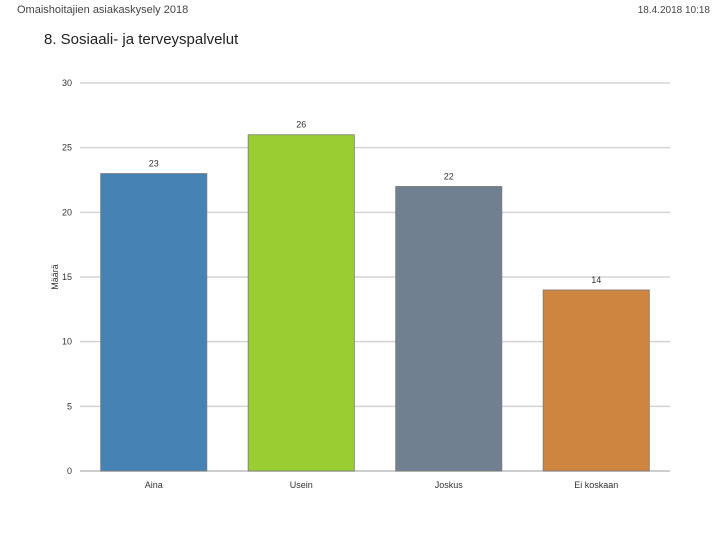 This screenshot has height=540, width=720. Describe the element at coordinates (154, 164) in the screenshot. I see `data-label: 23` at that location.